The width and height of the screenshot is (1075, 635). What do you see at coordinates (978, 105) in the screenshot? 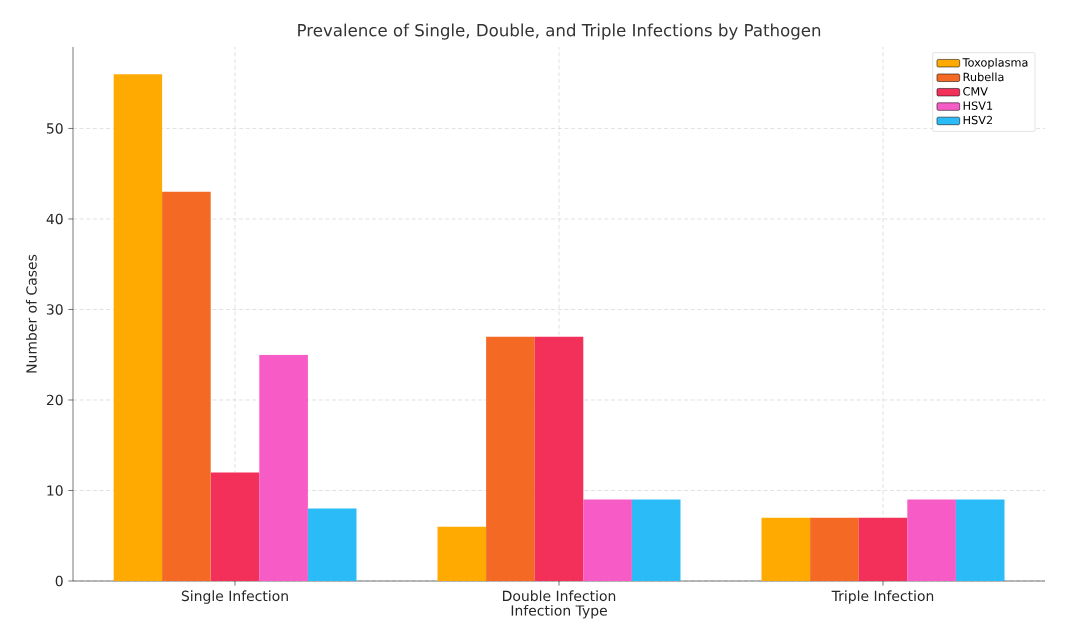
I see `legend-label: HSV1` at bounding box center [978, 105].